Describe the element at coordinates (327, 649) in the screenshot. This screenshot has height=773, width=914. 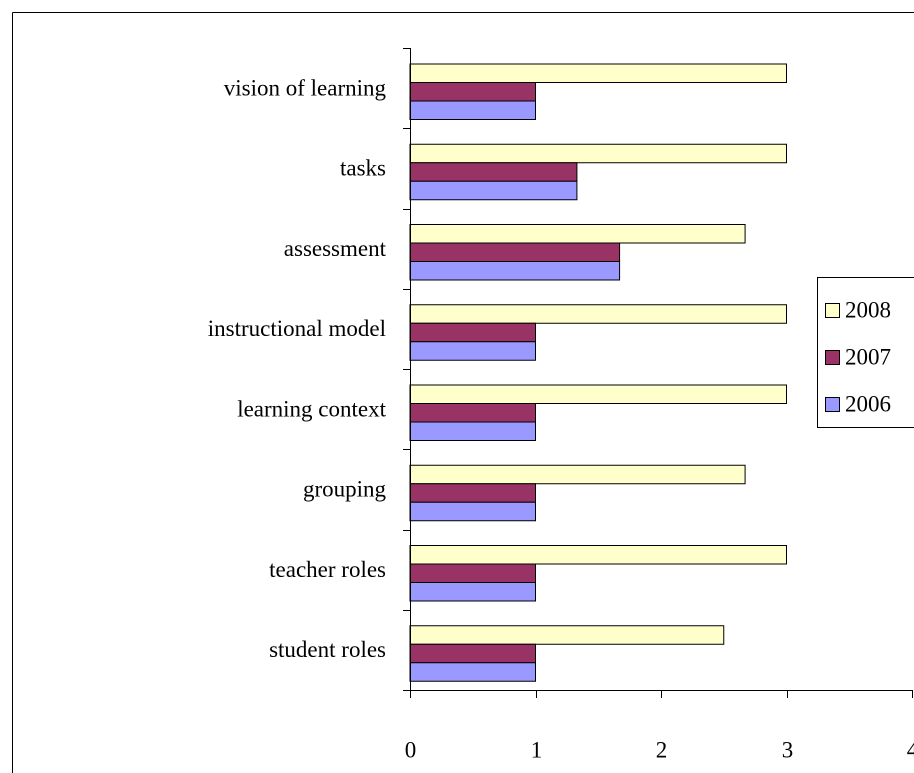
I see `y-tick-label: student roles` at that location.